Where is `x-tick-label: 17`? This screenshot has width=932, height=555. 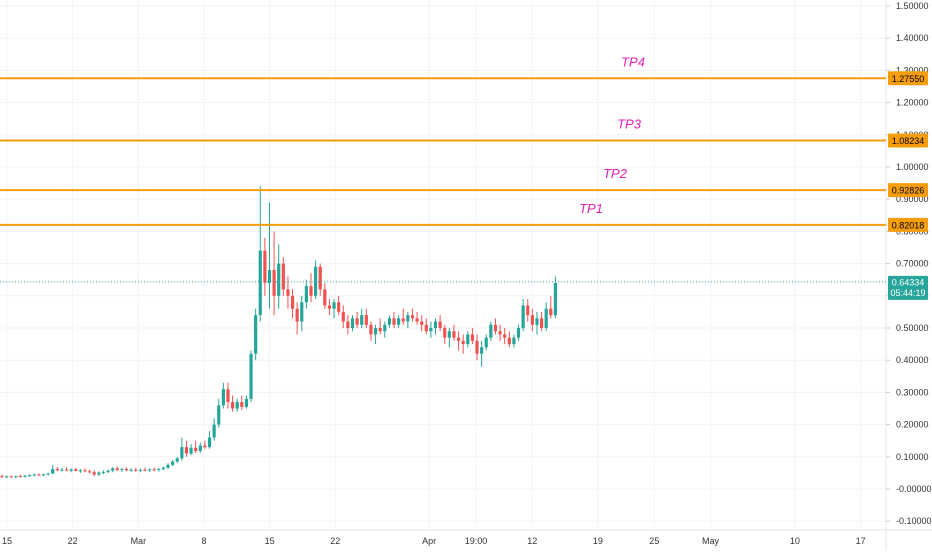 x-tick-label: 17 is located at coordinates (861, 541).